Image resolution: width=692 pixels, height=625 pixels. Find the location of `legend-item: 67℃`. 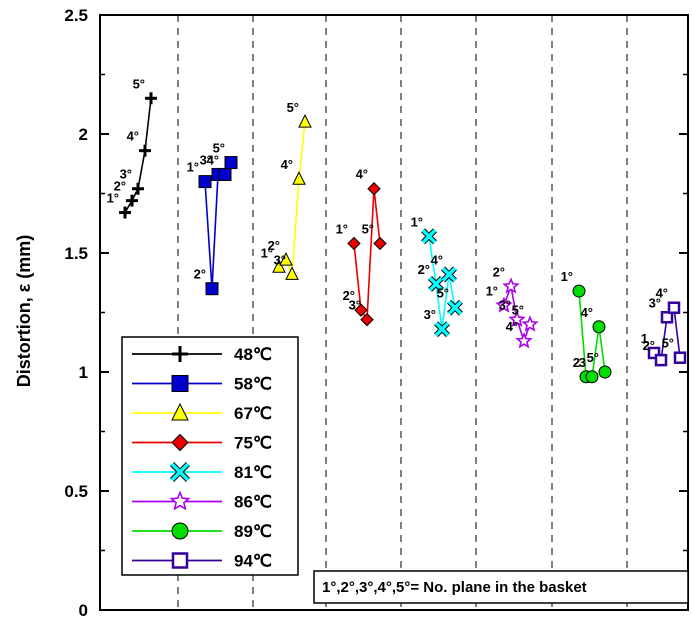

legend-item: 67℃ is located at coordinates (202, 412).